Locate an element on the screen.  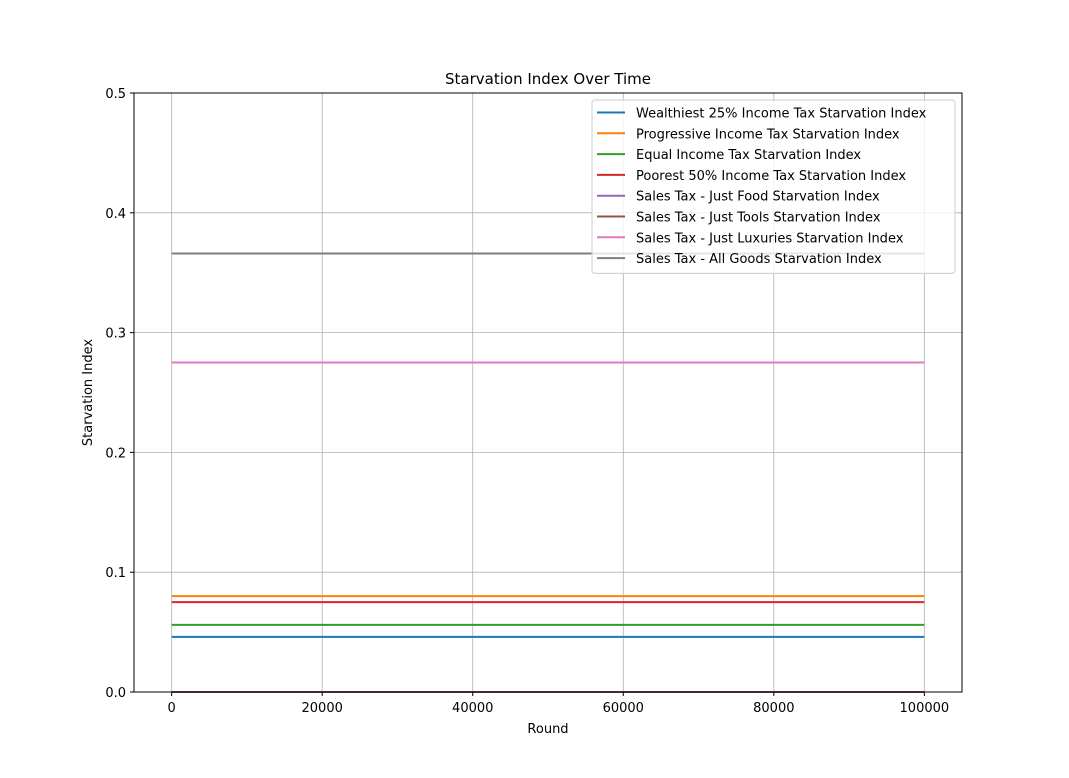
legend-box is located at coordinates (773, 186).